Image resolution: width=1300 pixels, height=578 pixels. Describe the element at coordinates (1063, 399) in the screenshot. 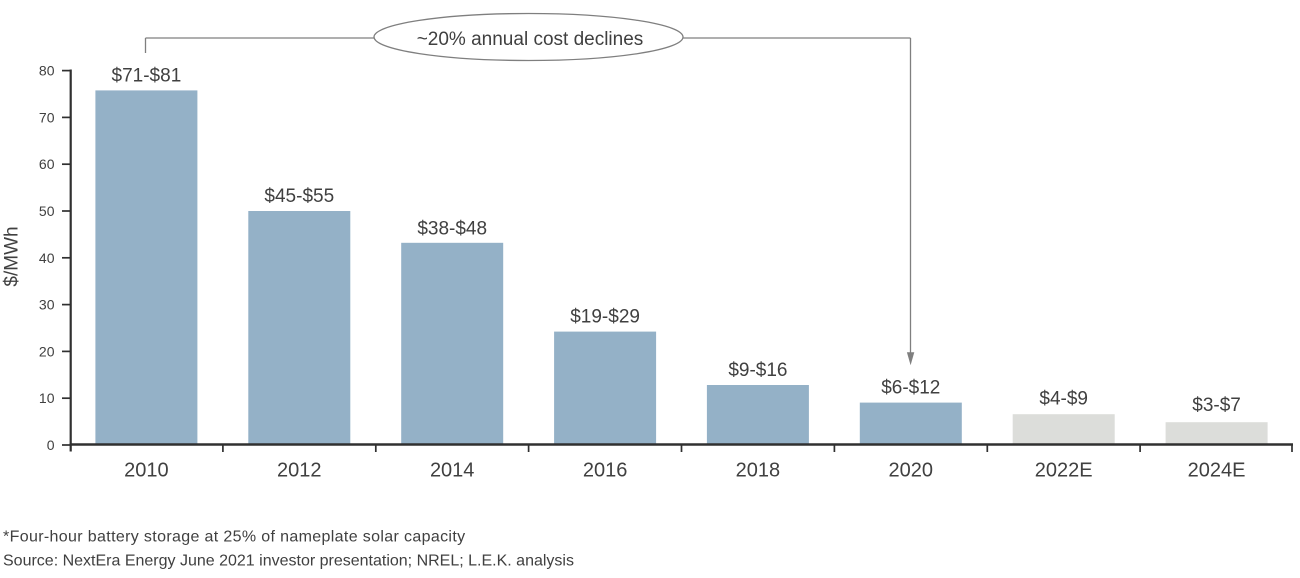

I see `svg-text: $4-$9` at that location.